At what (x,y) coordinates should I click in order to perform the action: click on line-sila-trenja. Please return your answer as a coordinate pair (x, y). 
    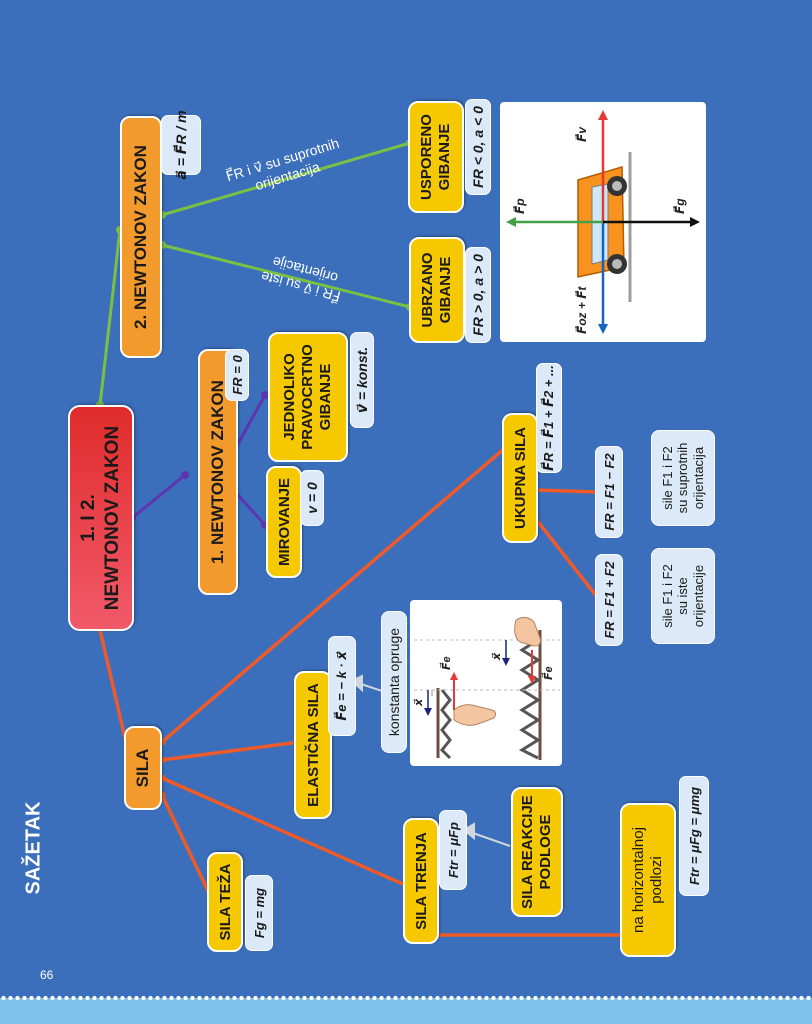
    Looking at the image, I should click on (283, 831).